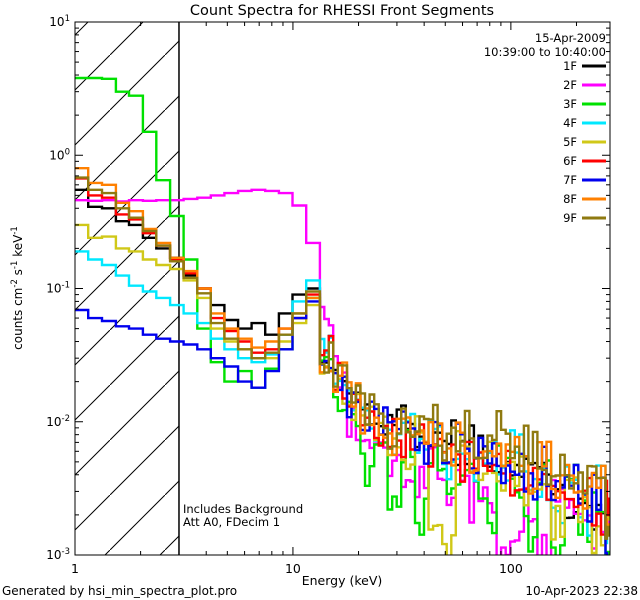 The height and width of the screenshot is (600, 640). Describe the element at coordinates (231, 522) in the screenshot. I see `annotation-attenuator: Att A0, FDecim 1` at that location.